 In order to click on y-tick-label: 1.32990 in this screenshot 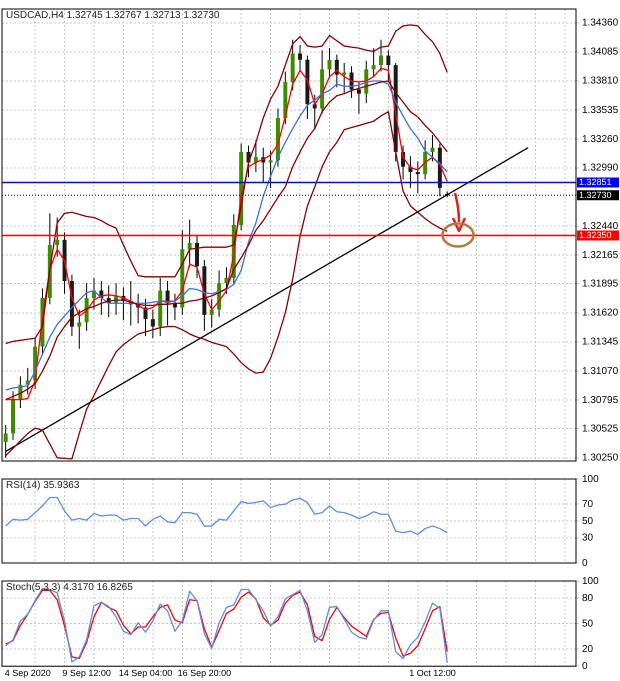, I will do `click(600, 168)`.